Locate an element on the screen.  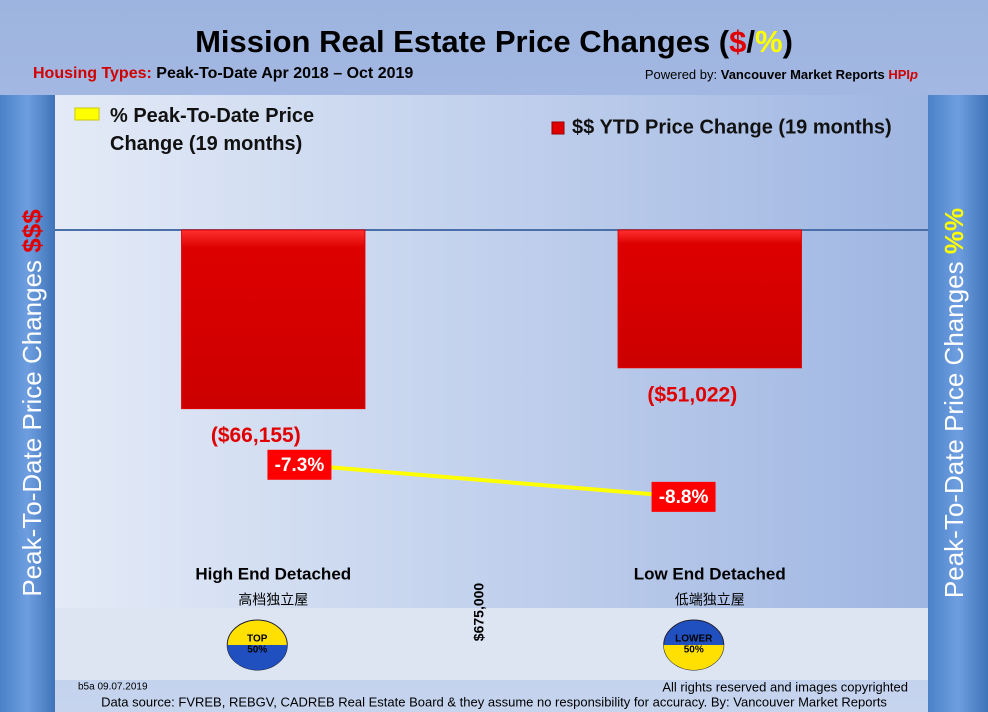
right-band is located at coordinates (958, 403).